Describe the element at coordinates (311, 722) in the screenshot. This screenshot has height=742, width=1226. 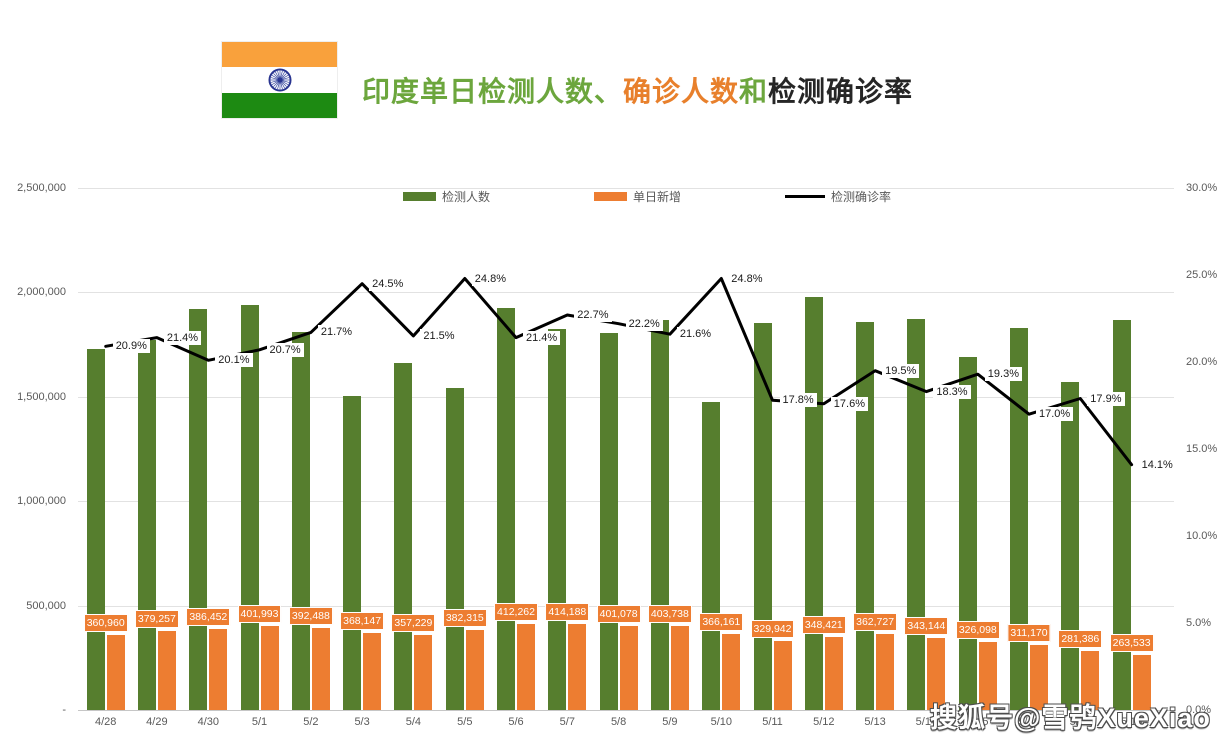
I see `x-axis-tick: 5/2` at that location.